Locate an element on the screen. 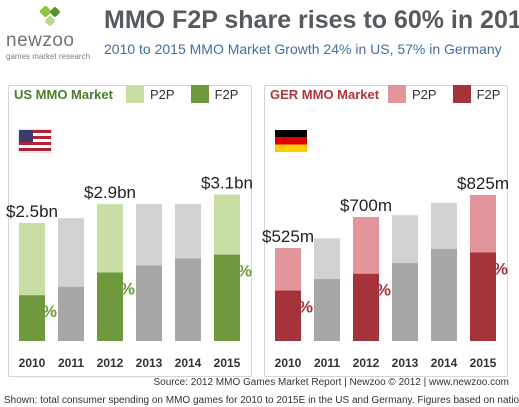 This screenshot has width=519, height=407. ger-bar-p2p-2012 is located at coordinates (366, 245).